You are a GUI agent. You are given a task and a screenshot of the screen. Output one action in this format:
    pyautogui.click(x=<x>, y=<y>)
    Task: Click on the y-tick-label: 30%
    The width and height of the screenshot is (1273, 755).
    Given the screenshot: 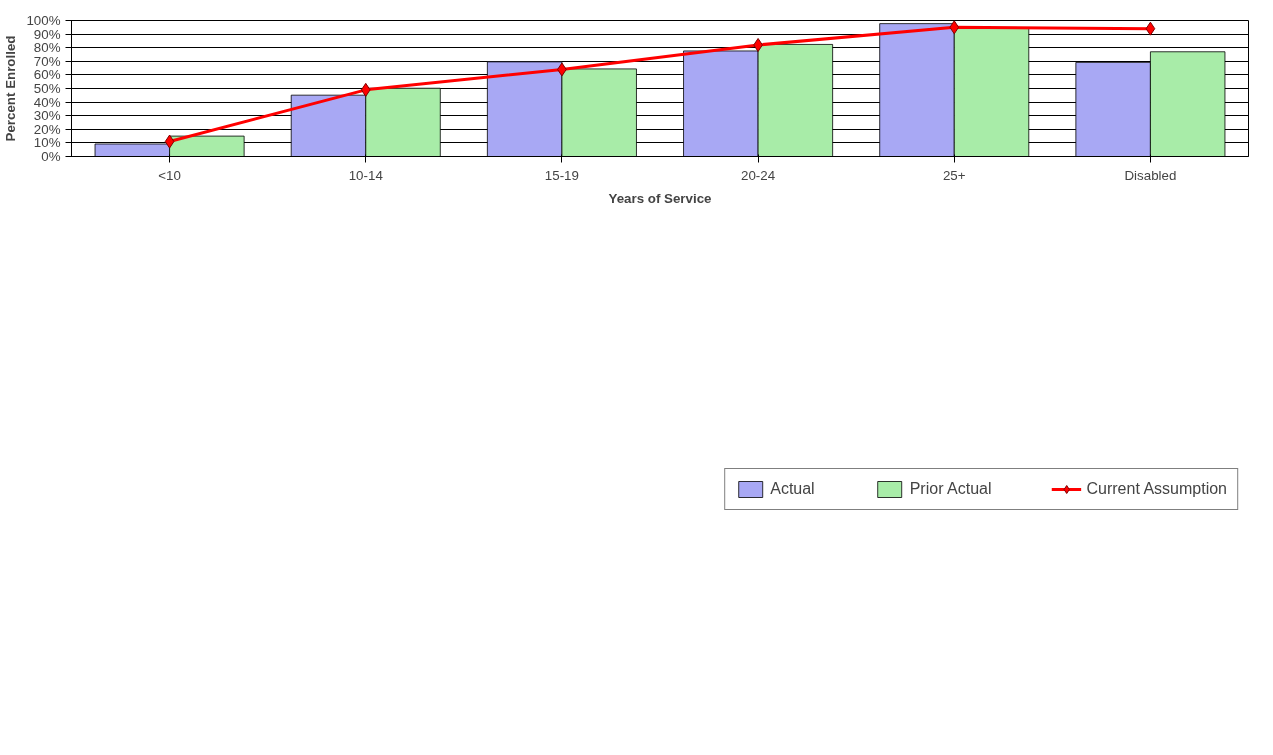 What is the action you would take?
    pyautogui.click(x=47, y=116)
    